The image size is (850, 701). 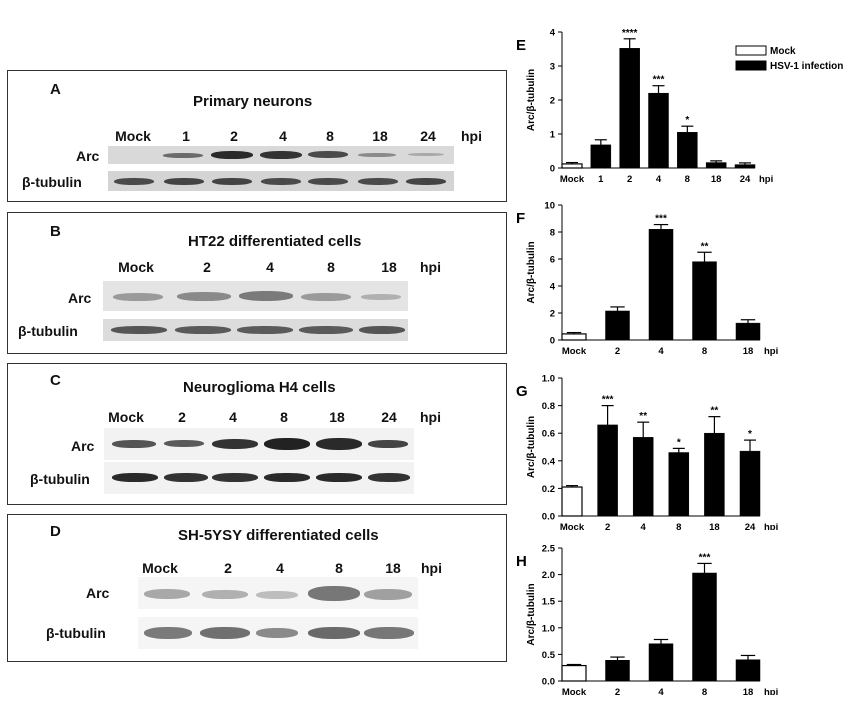 What do you see at coordinates (275, 241) in the screenshot?
I see `panel-title: HT22 differentiated cells` at bounding box center [275, 241].